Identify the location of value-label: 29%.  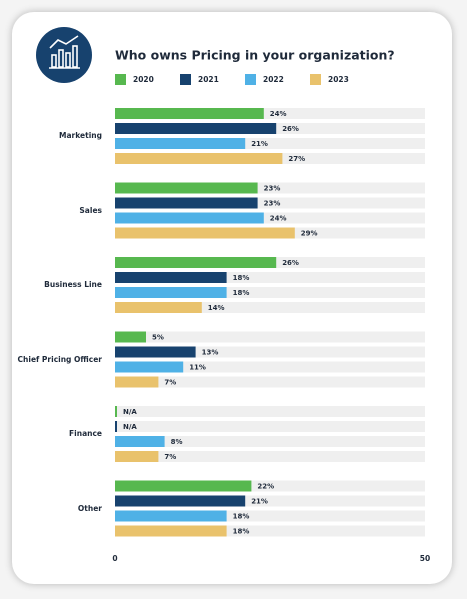
(309, 234).